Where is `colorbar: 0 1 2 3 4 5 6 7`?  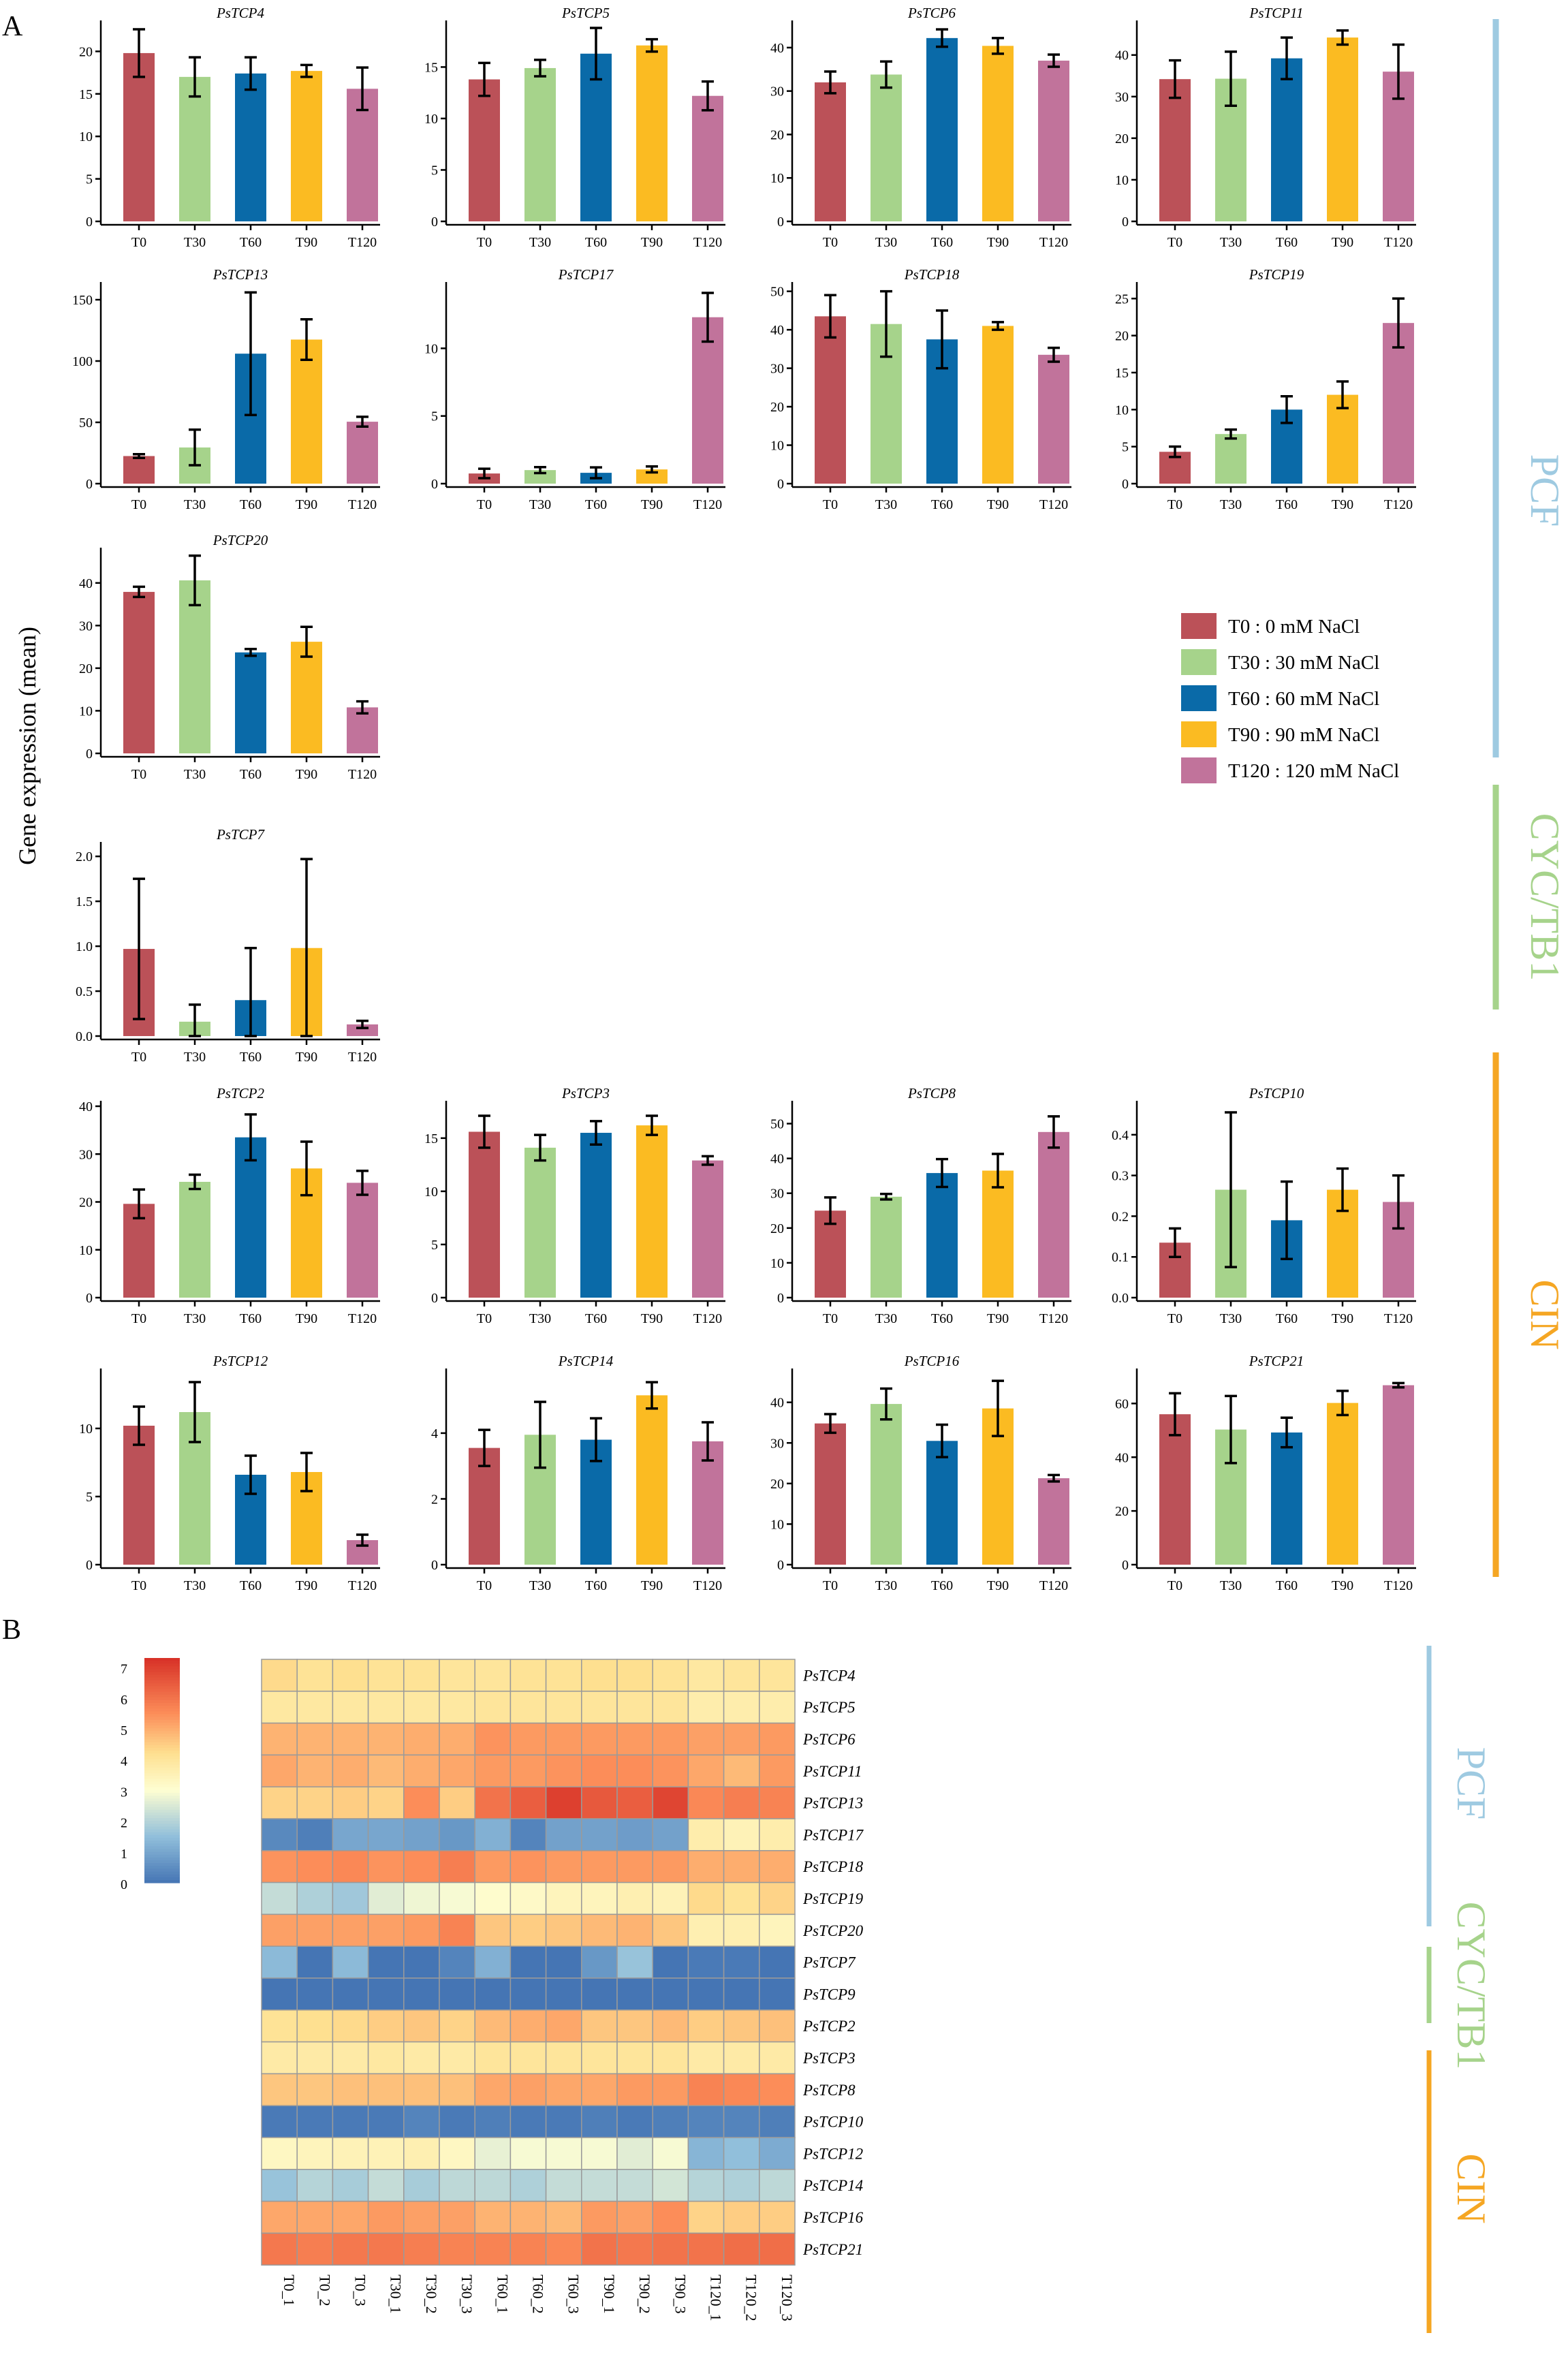 colorbar: 0 1 2 3 4 5 6 7 is located at coordinates (150, 1775).